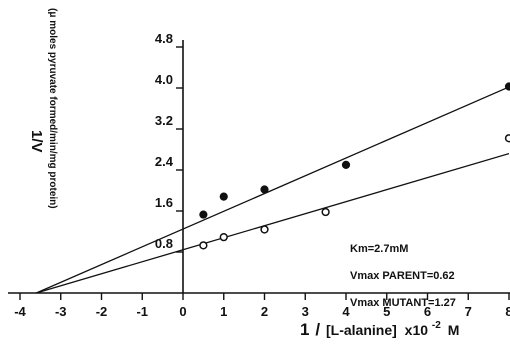 This screenshot has width=510, height=350. Describe the element at coordinates (346, 311) in the screenshot. I see `x-tick-label: 4` at that location.